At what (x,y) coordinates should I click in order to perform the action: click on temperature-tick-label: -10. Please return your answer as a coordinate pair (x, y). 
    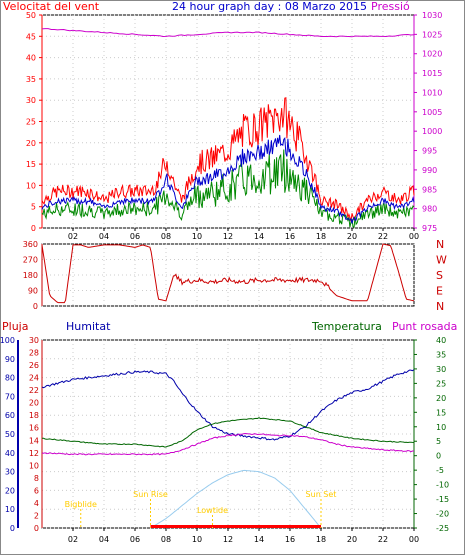
    Looking at the image, I should click on (442, 485).